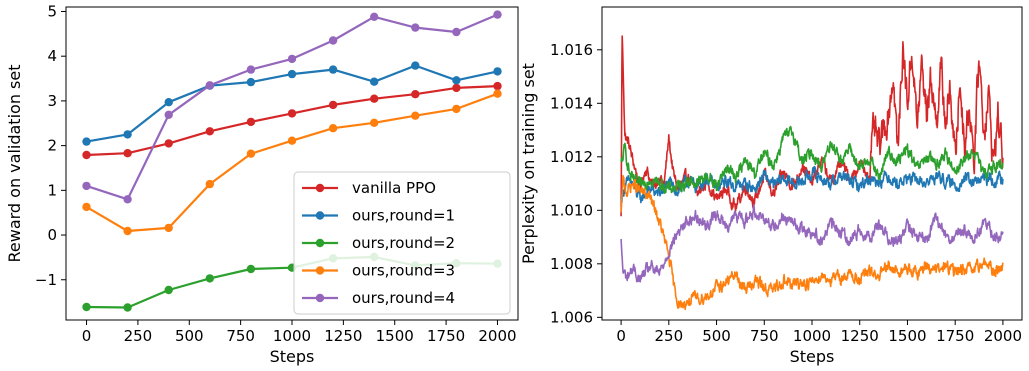 The image size is (1029, 371). Describe the element at coordinates (52, 235) in the screenshot. I see `y-tick-label: 0` at that location.